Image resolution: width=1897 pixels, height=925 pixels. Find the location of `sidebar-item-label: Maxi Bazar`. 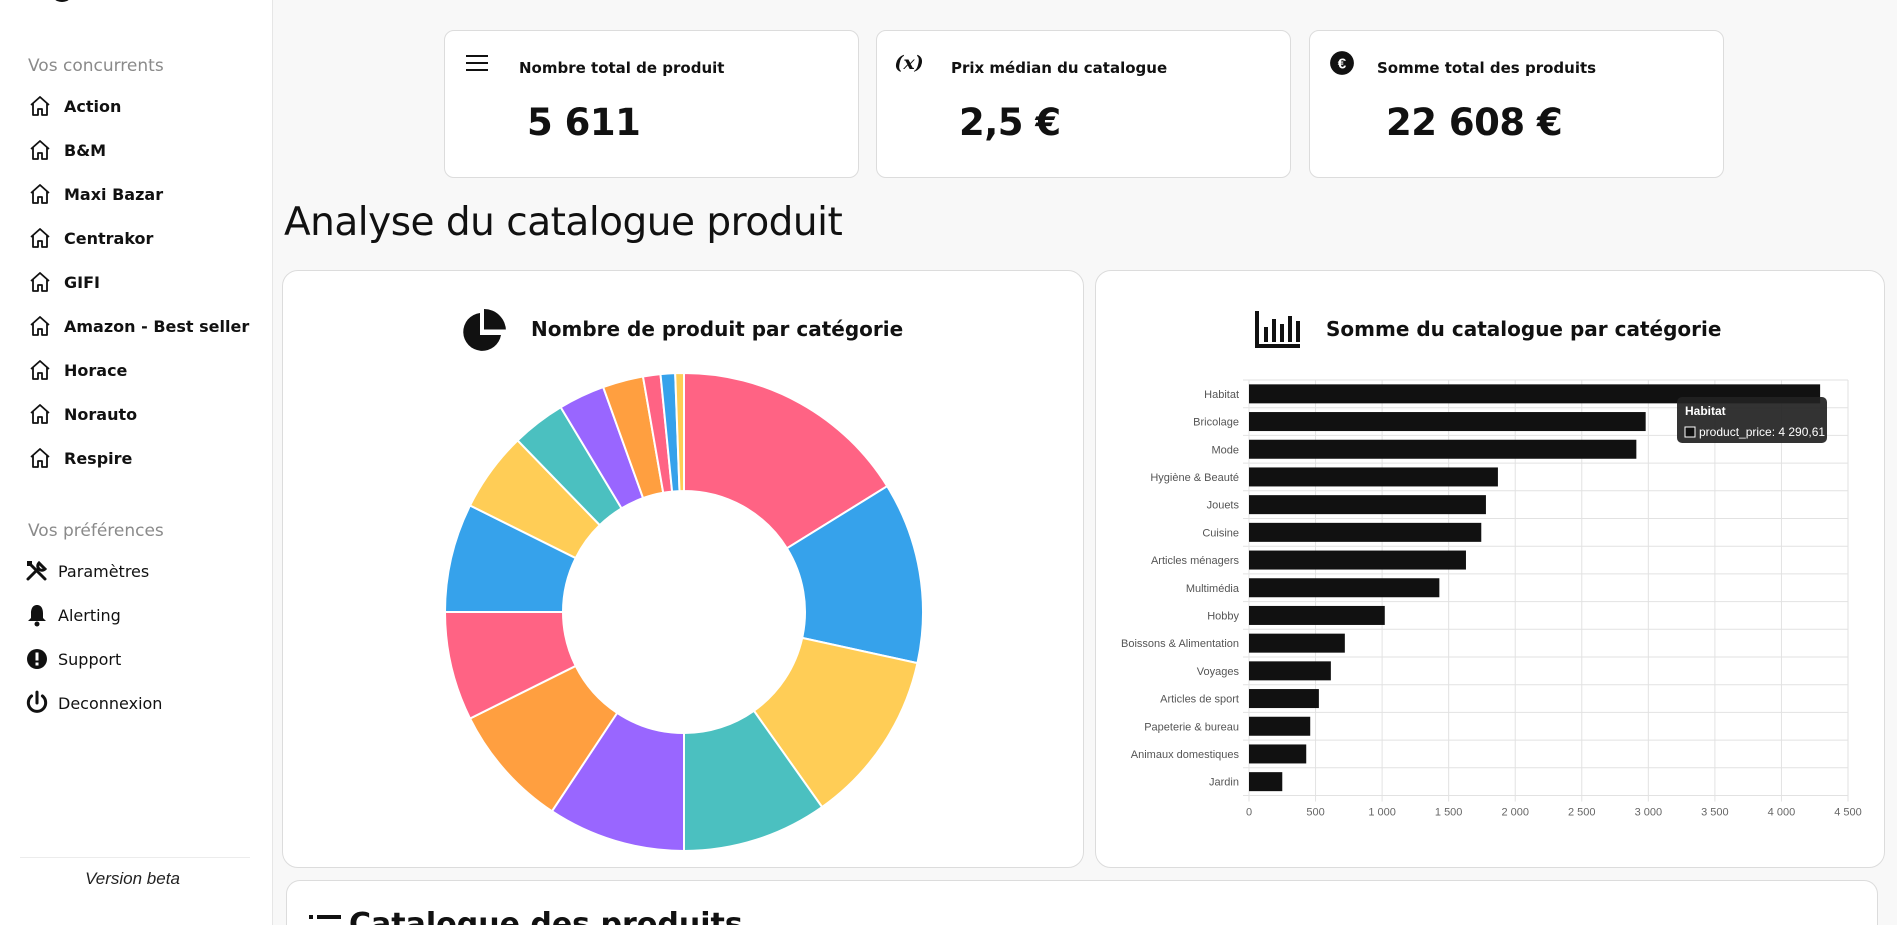

sidebar-item-label: Maxi Bazar is located at coordinates (114, 194).